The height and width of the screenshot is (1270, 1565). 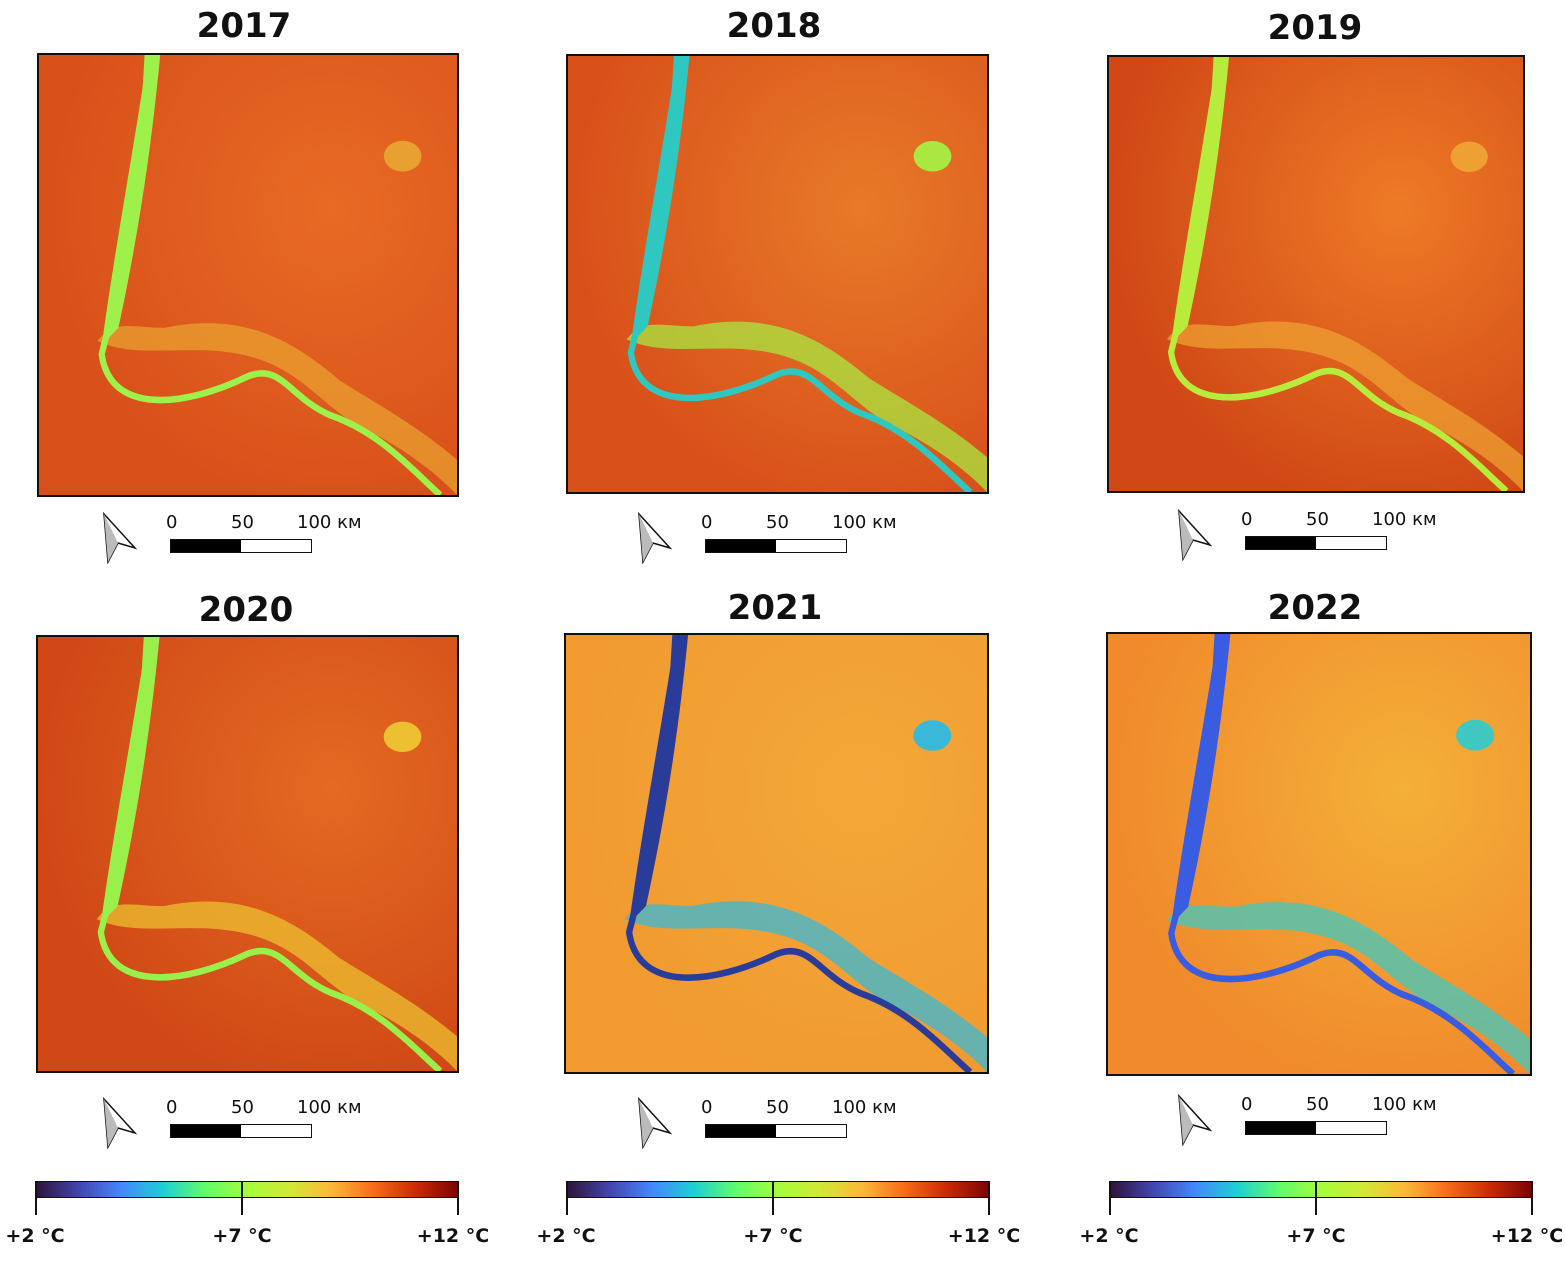 What do you see at coordinates (1315, 28) in the screenshot?
I see `panel-title-2019: 2019` at bounding box center [1315, 28].